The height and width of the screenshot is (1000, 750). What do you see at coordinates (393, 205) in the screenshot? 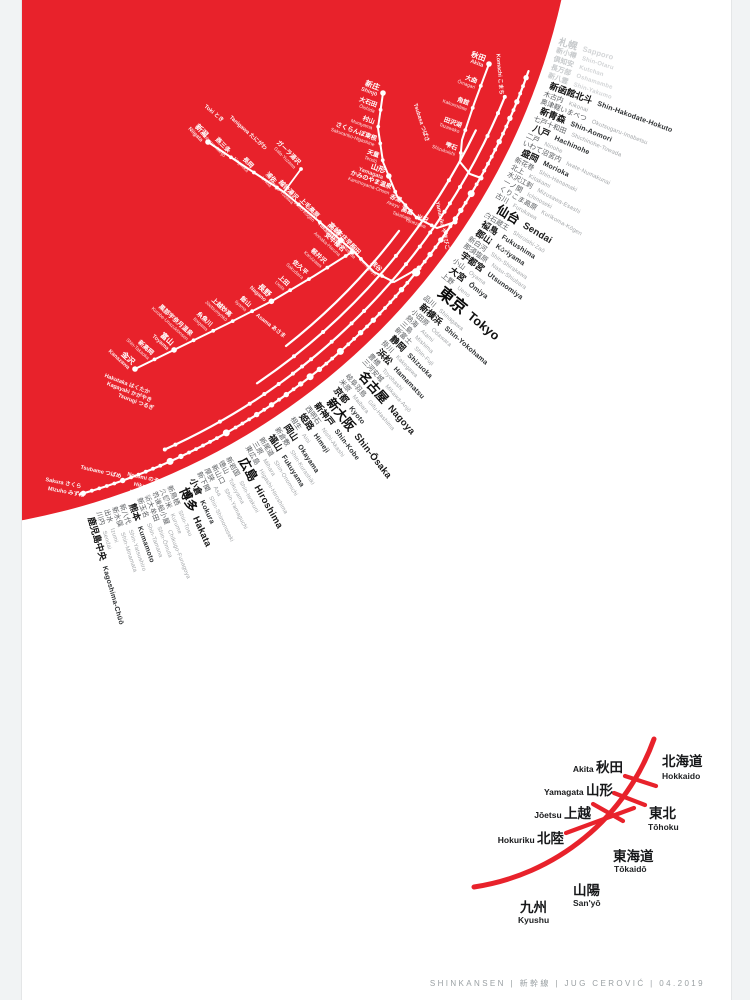
I see `station-name-en: Akayu` at bounding box center [393, 205].